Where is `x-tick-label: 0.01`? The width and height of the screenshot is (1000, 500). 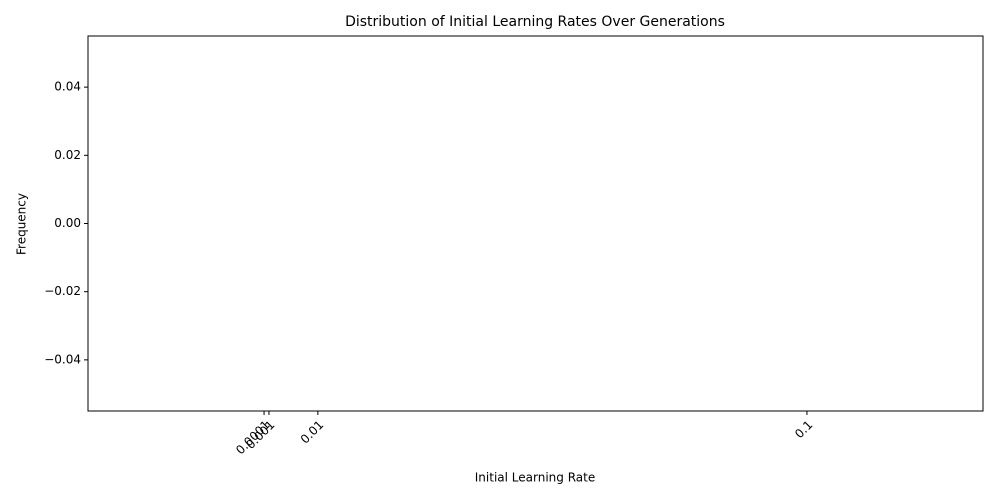
x-tick-label: 0.01 is located at coordinates (312, 432).